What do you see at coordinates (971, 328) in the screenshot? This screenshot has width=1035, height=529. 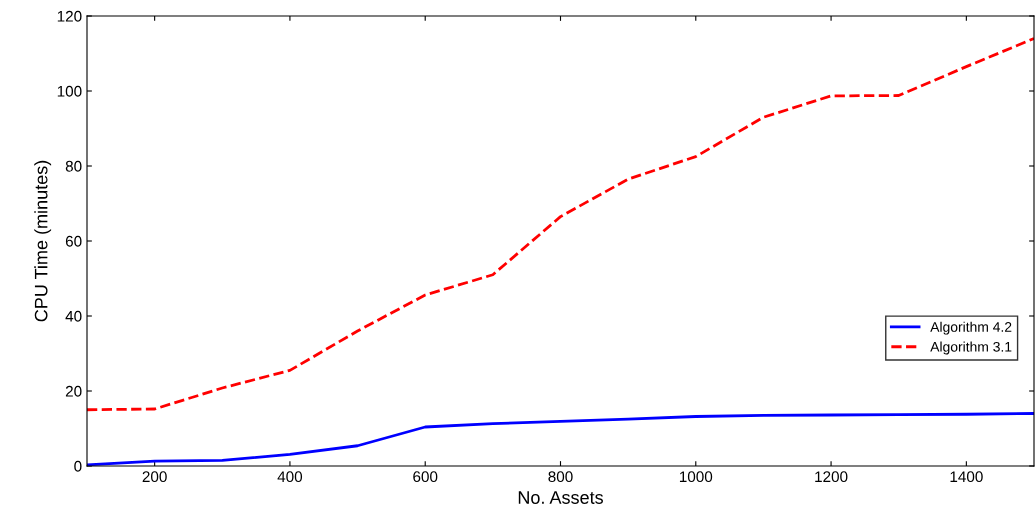 I see `legend-label: Algorithm 4.2` at bounding box center [971, 328].